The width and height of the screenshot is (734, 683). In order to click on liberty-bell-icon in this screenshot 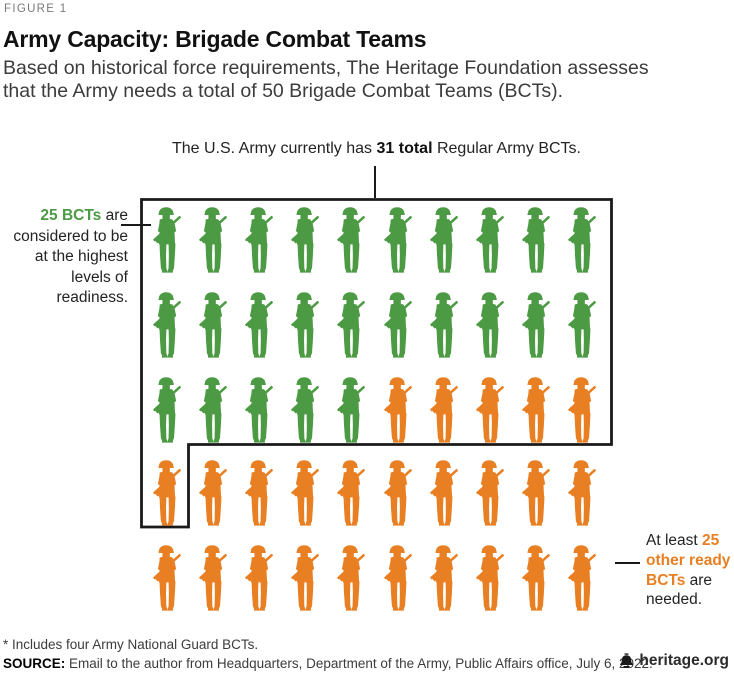, I will do `click(626, 661)`.